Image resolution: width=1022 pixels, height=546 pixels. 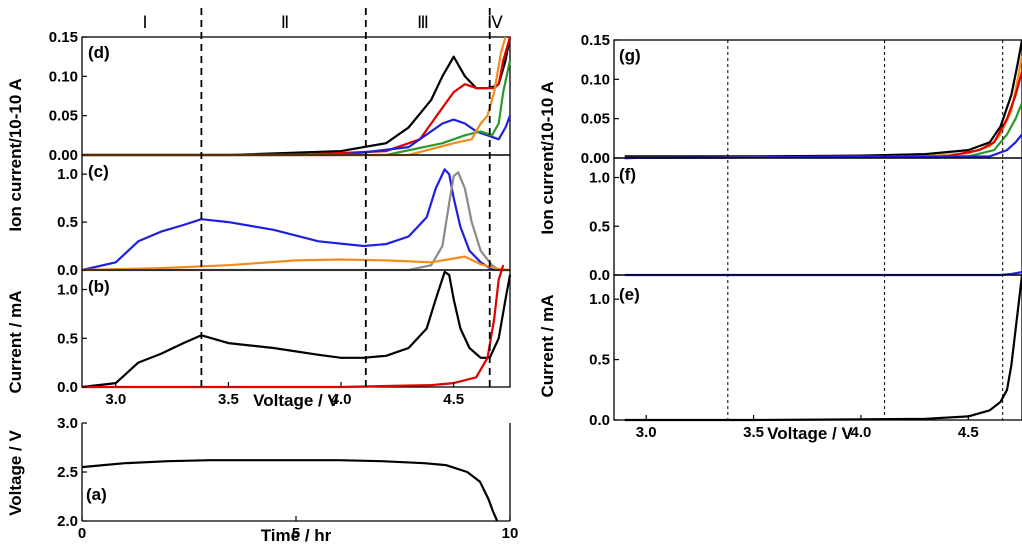 I want to click on panel-b-series, so click(x=296, y=326).